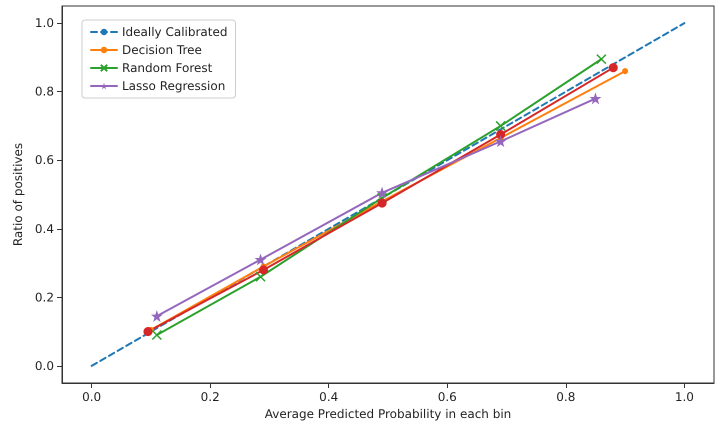 Image resolution: width=724 pixels, height=441 pixels. What do you see at coordinates (175, 32) in the screenshot?
I see `legend-label: Ideally Calibrated` at bounding box center [175, 32].